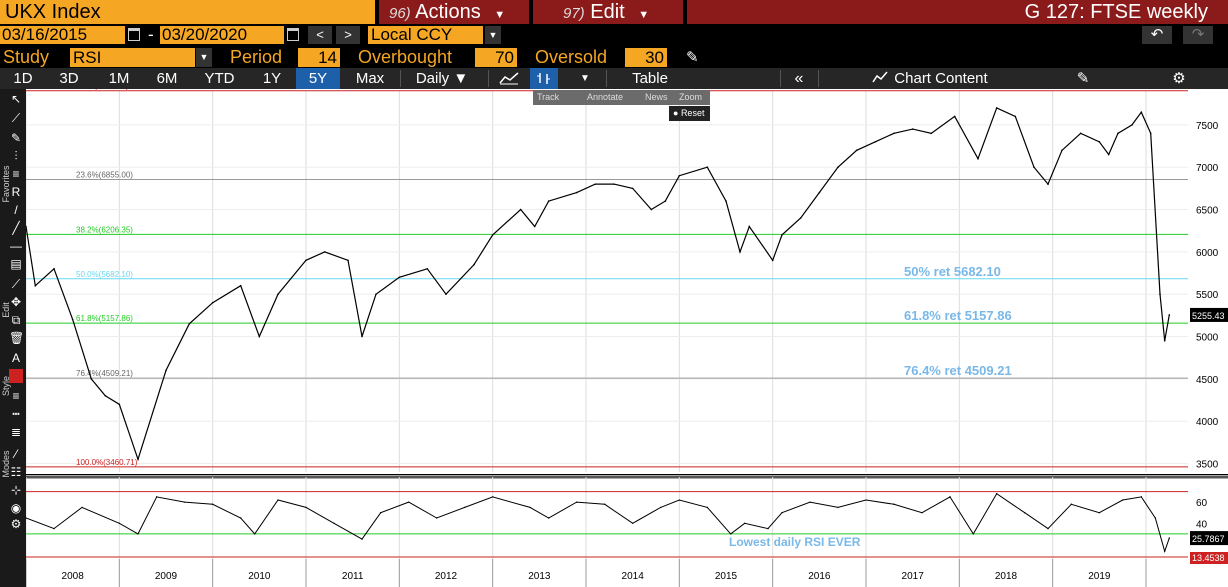 The image size is (1228, 587). I want to click on floating-toolbar: Track Annotate News Zoom, so click(621, 97).